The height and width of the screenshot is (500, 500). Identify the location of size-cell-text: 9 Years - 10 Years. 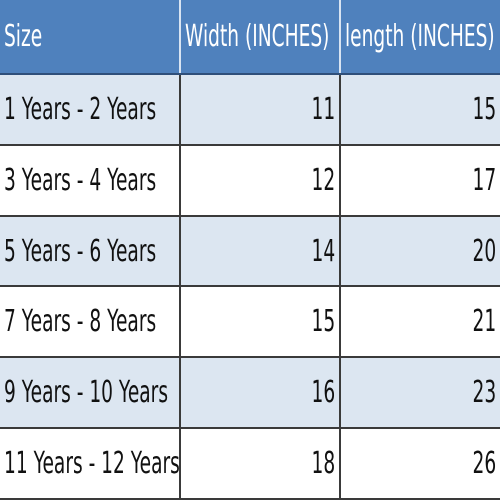
(86, 393).